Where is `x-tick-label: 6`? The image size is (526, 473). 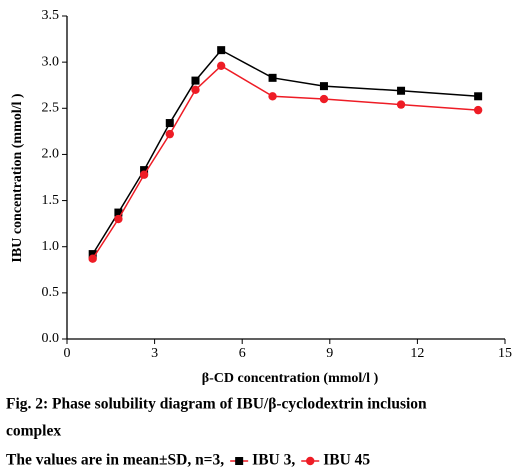 x-tick-label: 6 is located at coordinates (242, 353).